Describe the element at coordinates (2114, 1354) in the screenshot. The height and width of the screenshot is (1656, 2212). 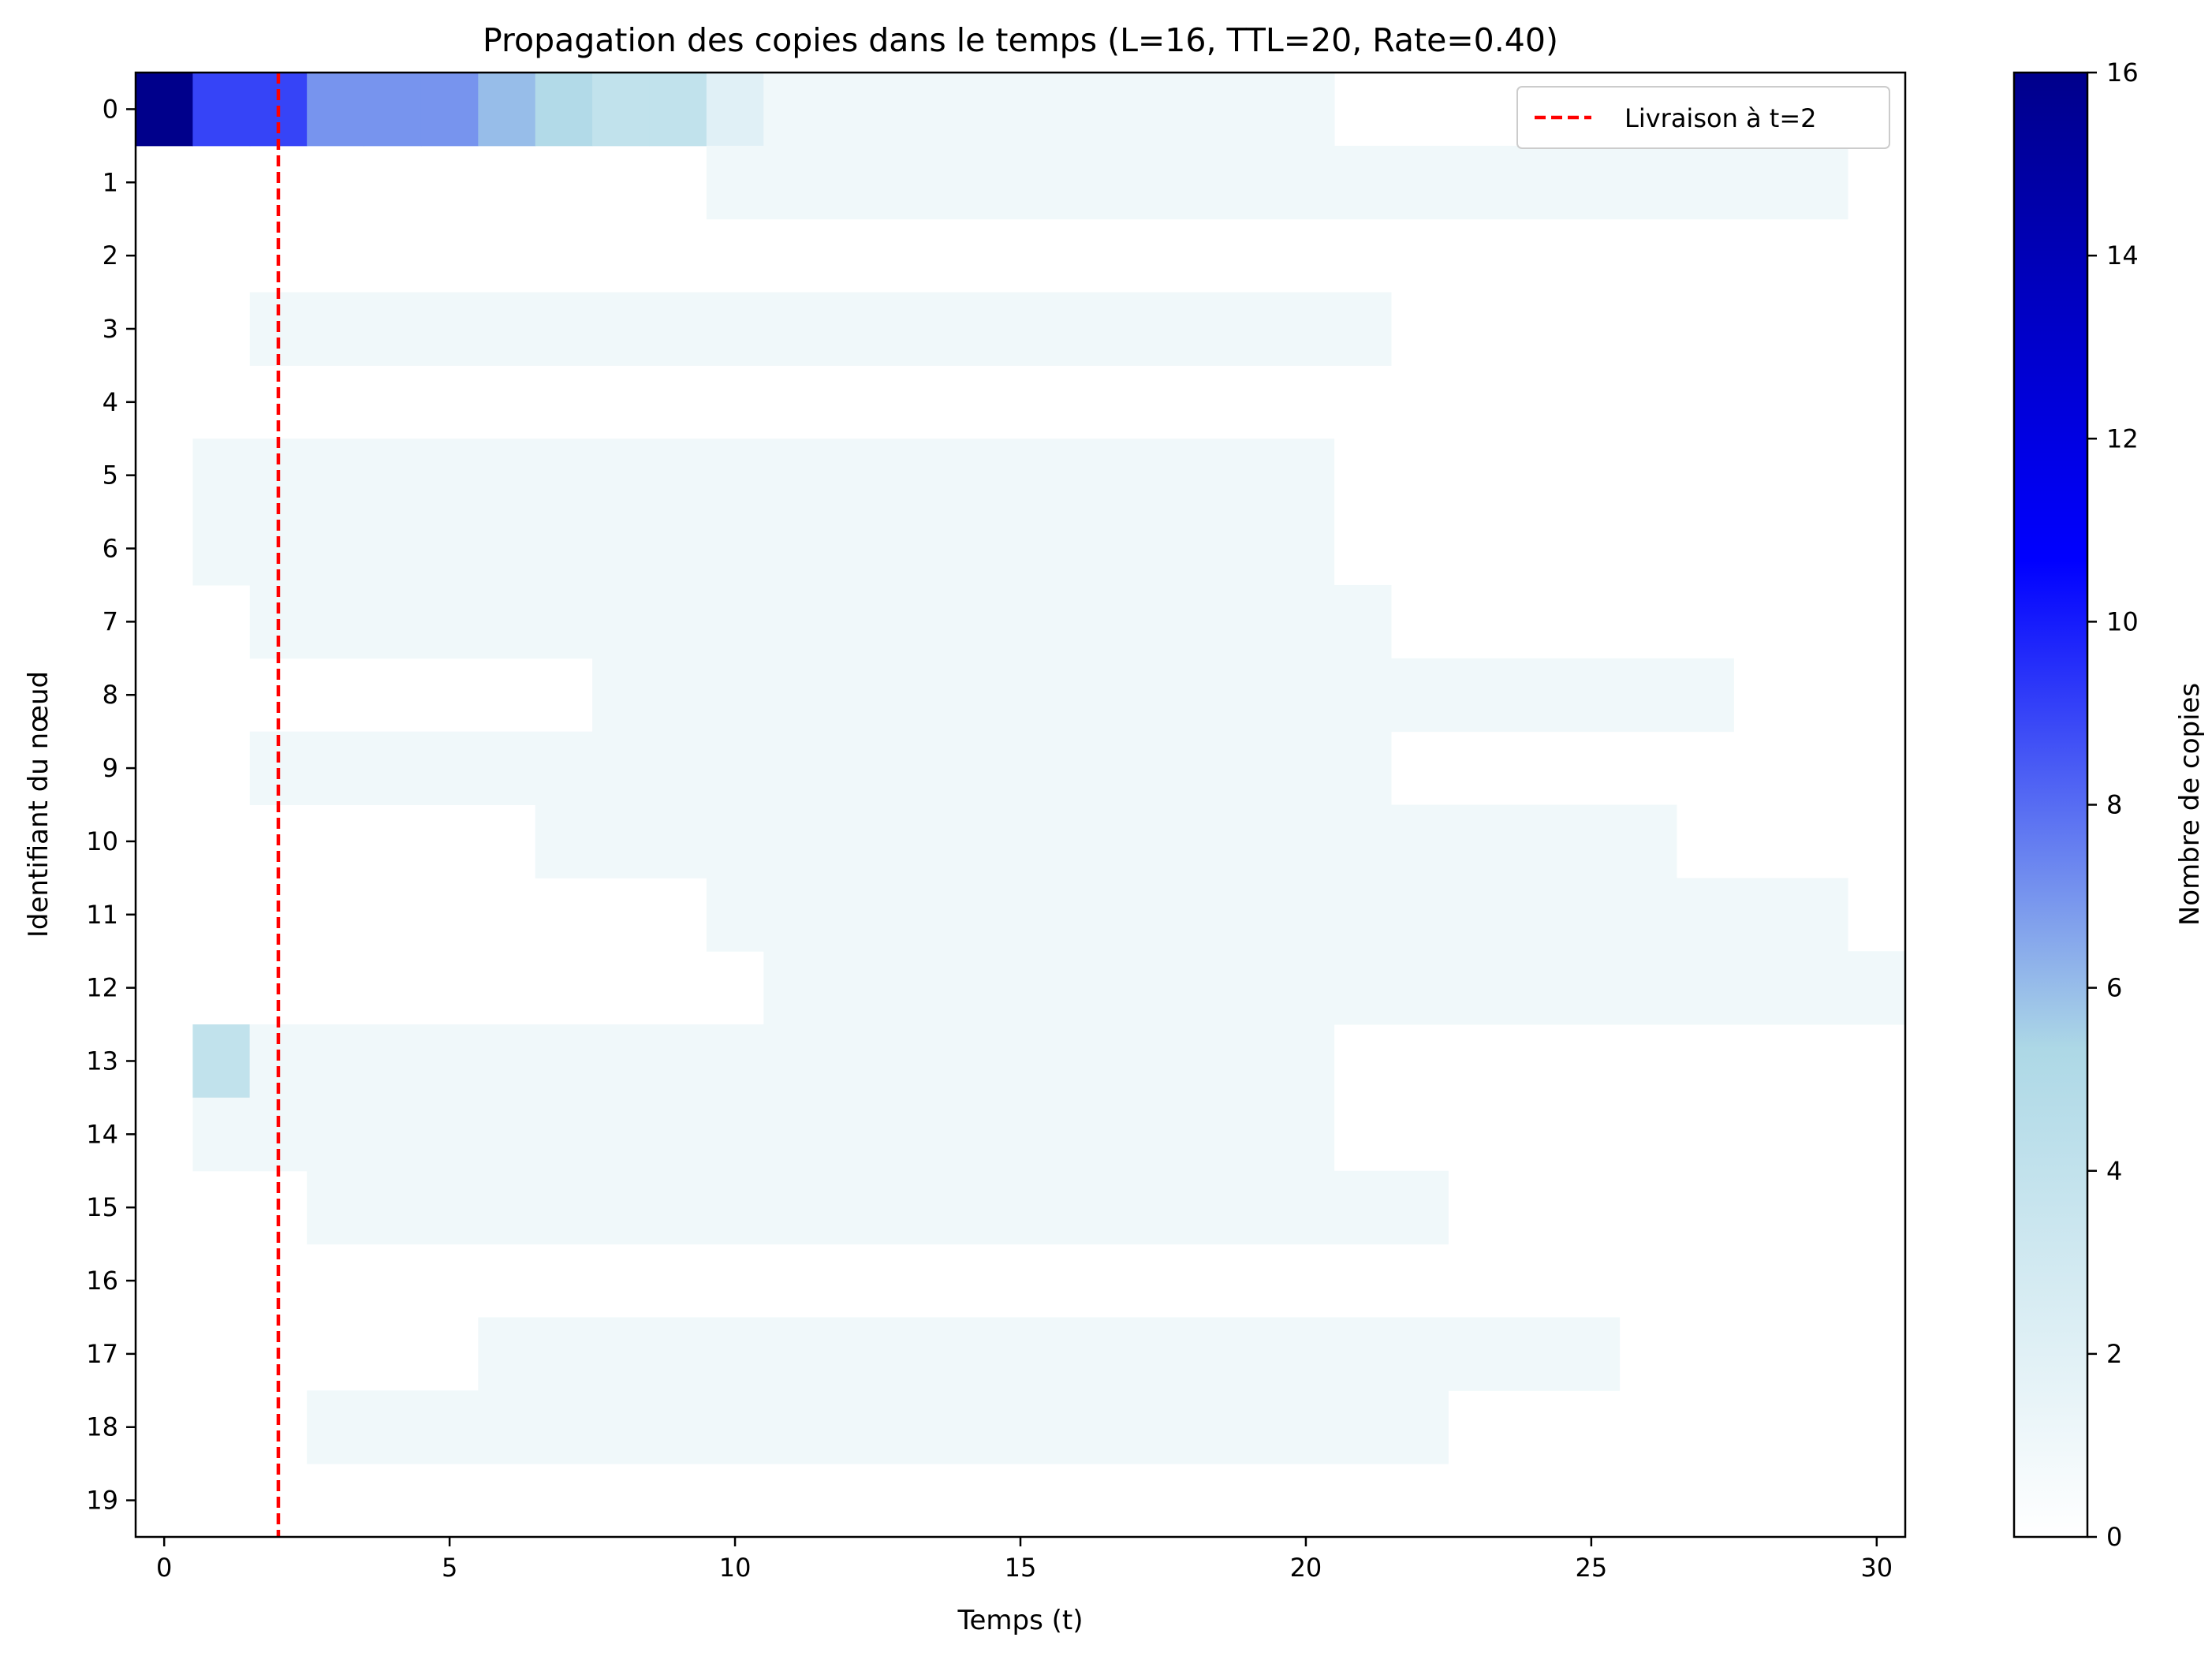
I see `colorbar-tick-label: 2` at that location.